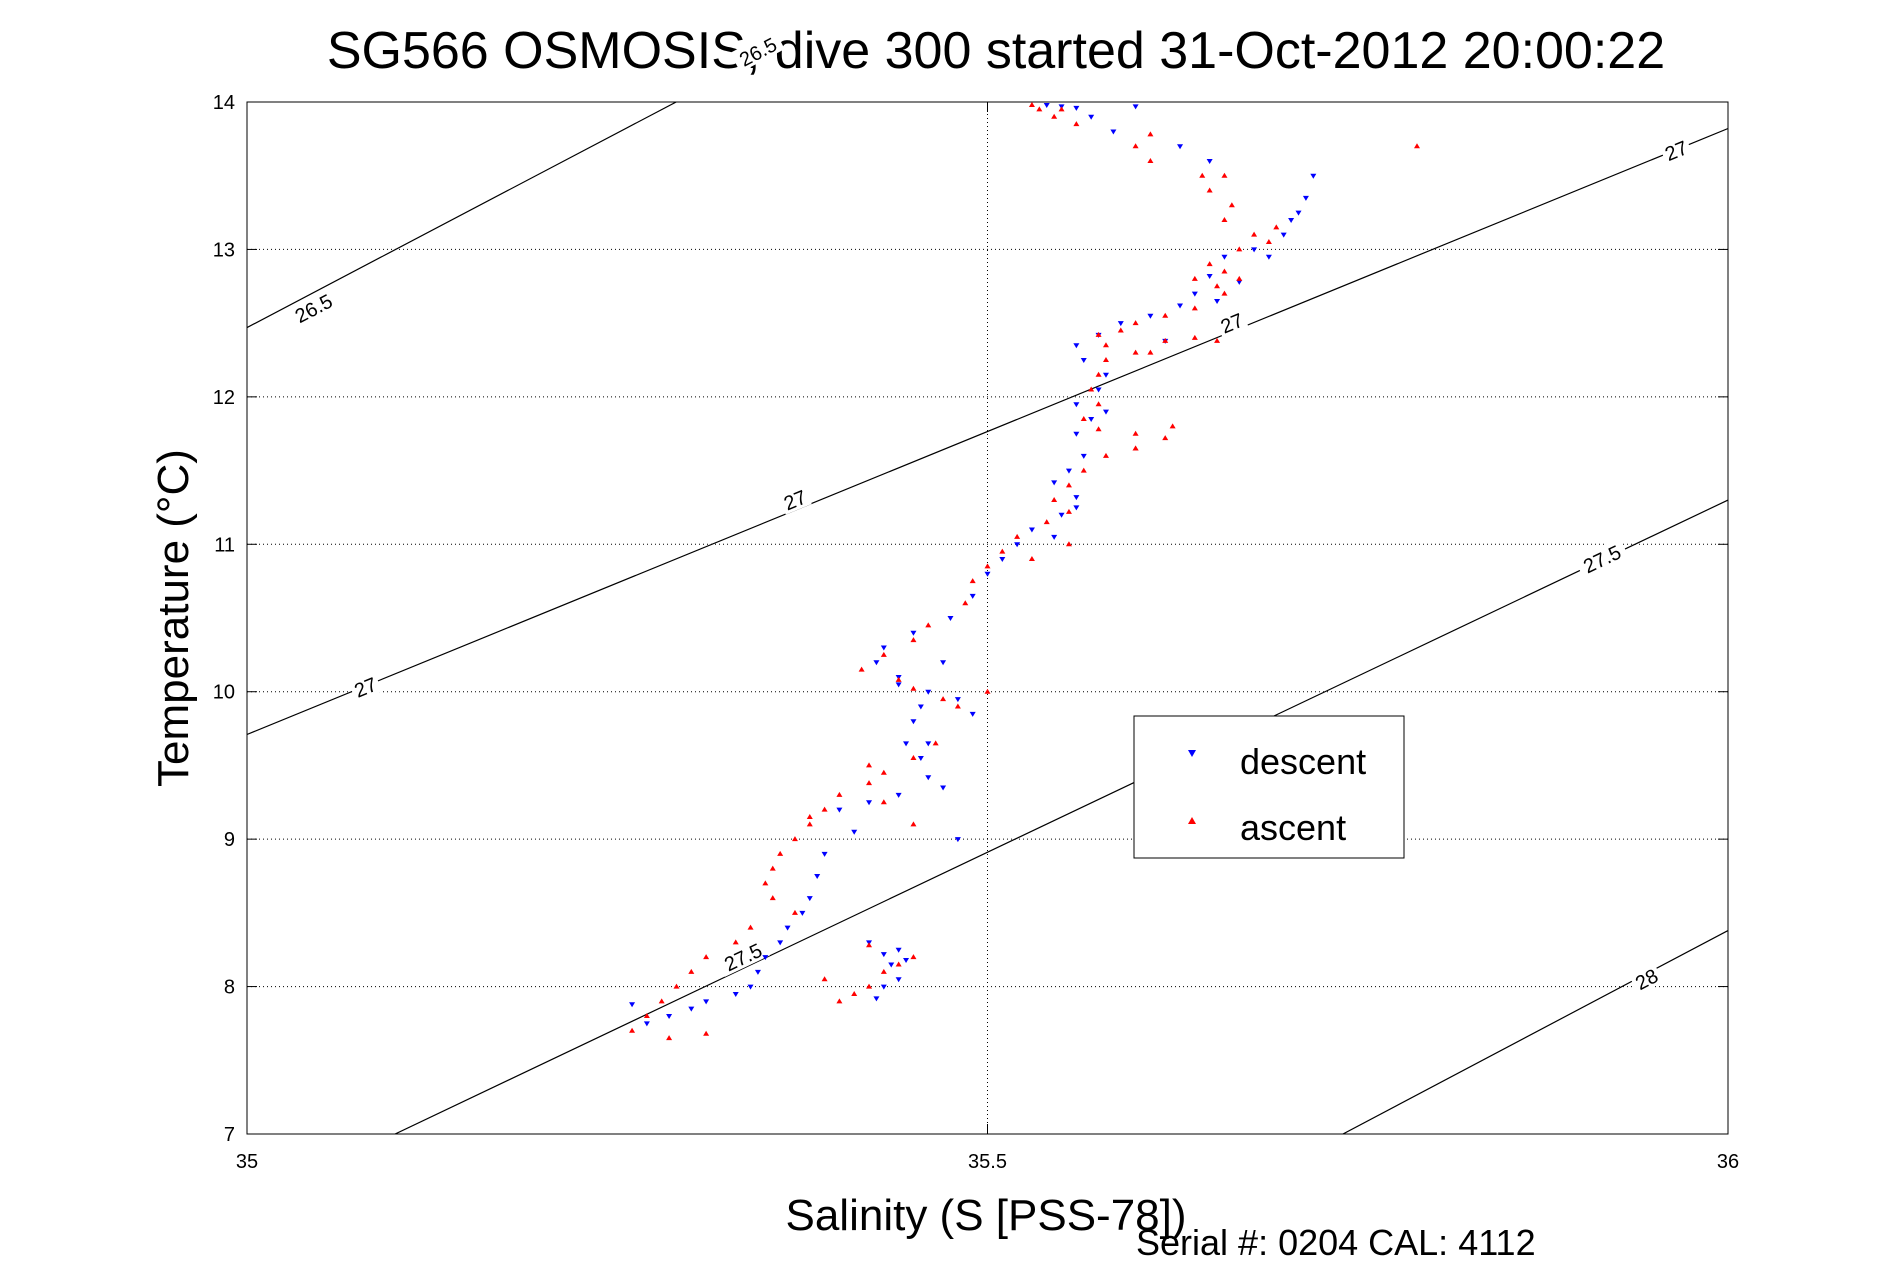 The image size is (1891, 1262). I want to click on contour-line, so click(462, 215).